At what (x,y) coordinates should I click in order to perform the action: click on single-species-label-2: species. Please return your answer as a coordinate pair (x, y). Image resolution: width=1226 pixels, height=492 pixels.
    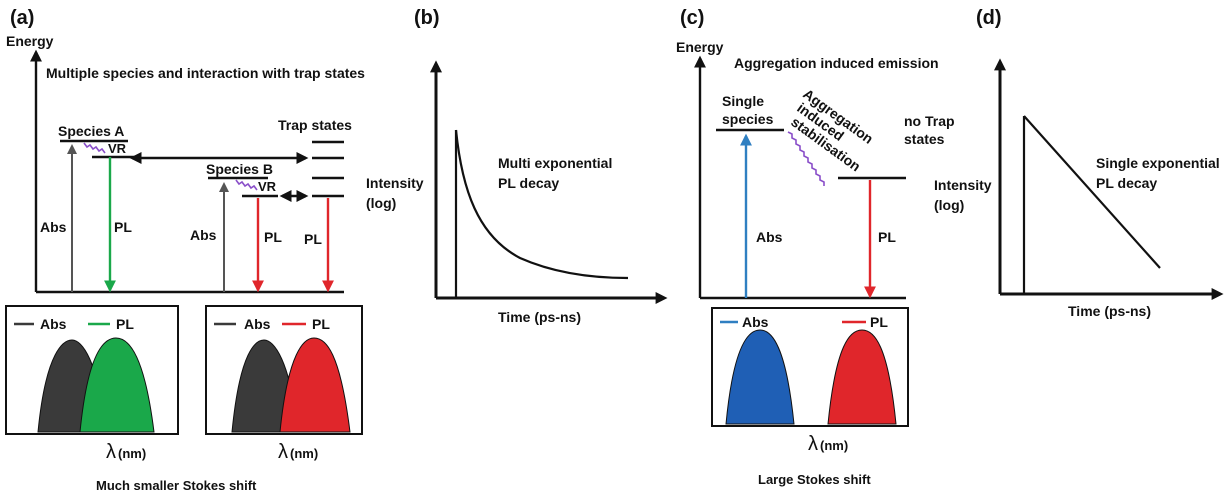
    Looking at the image, I should click on (748, 119).